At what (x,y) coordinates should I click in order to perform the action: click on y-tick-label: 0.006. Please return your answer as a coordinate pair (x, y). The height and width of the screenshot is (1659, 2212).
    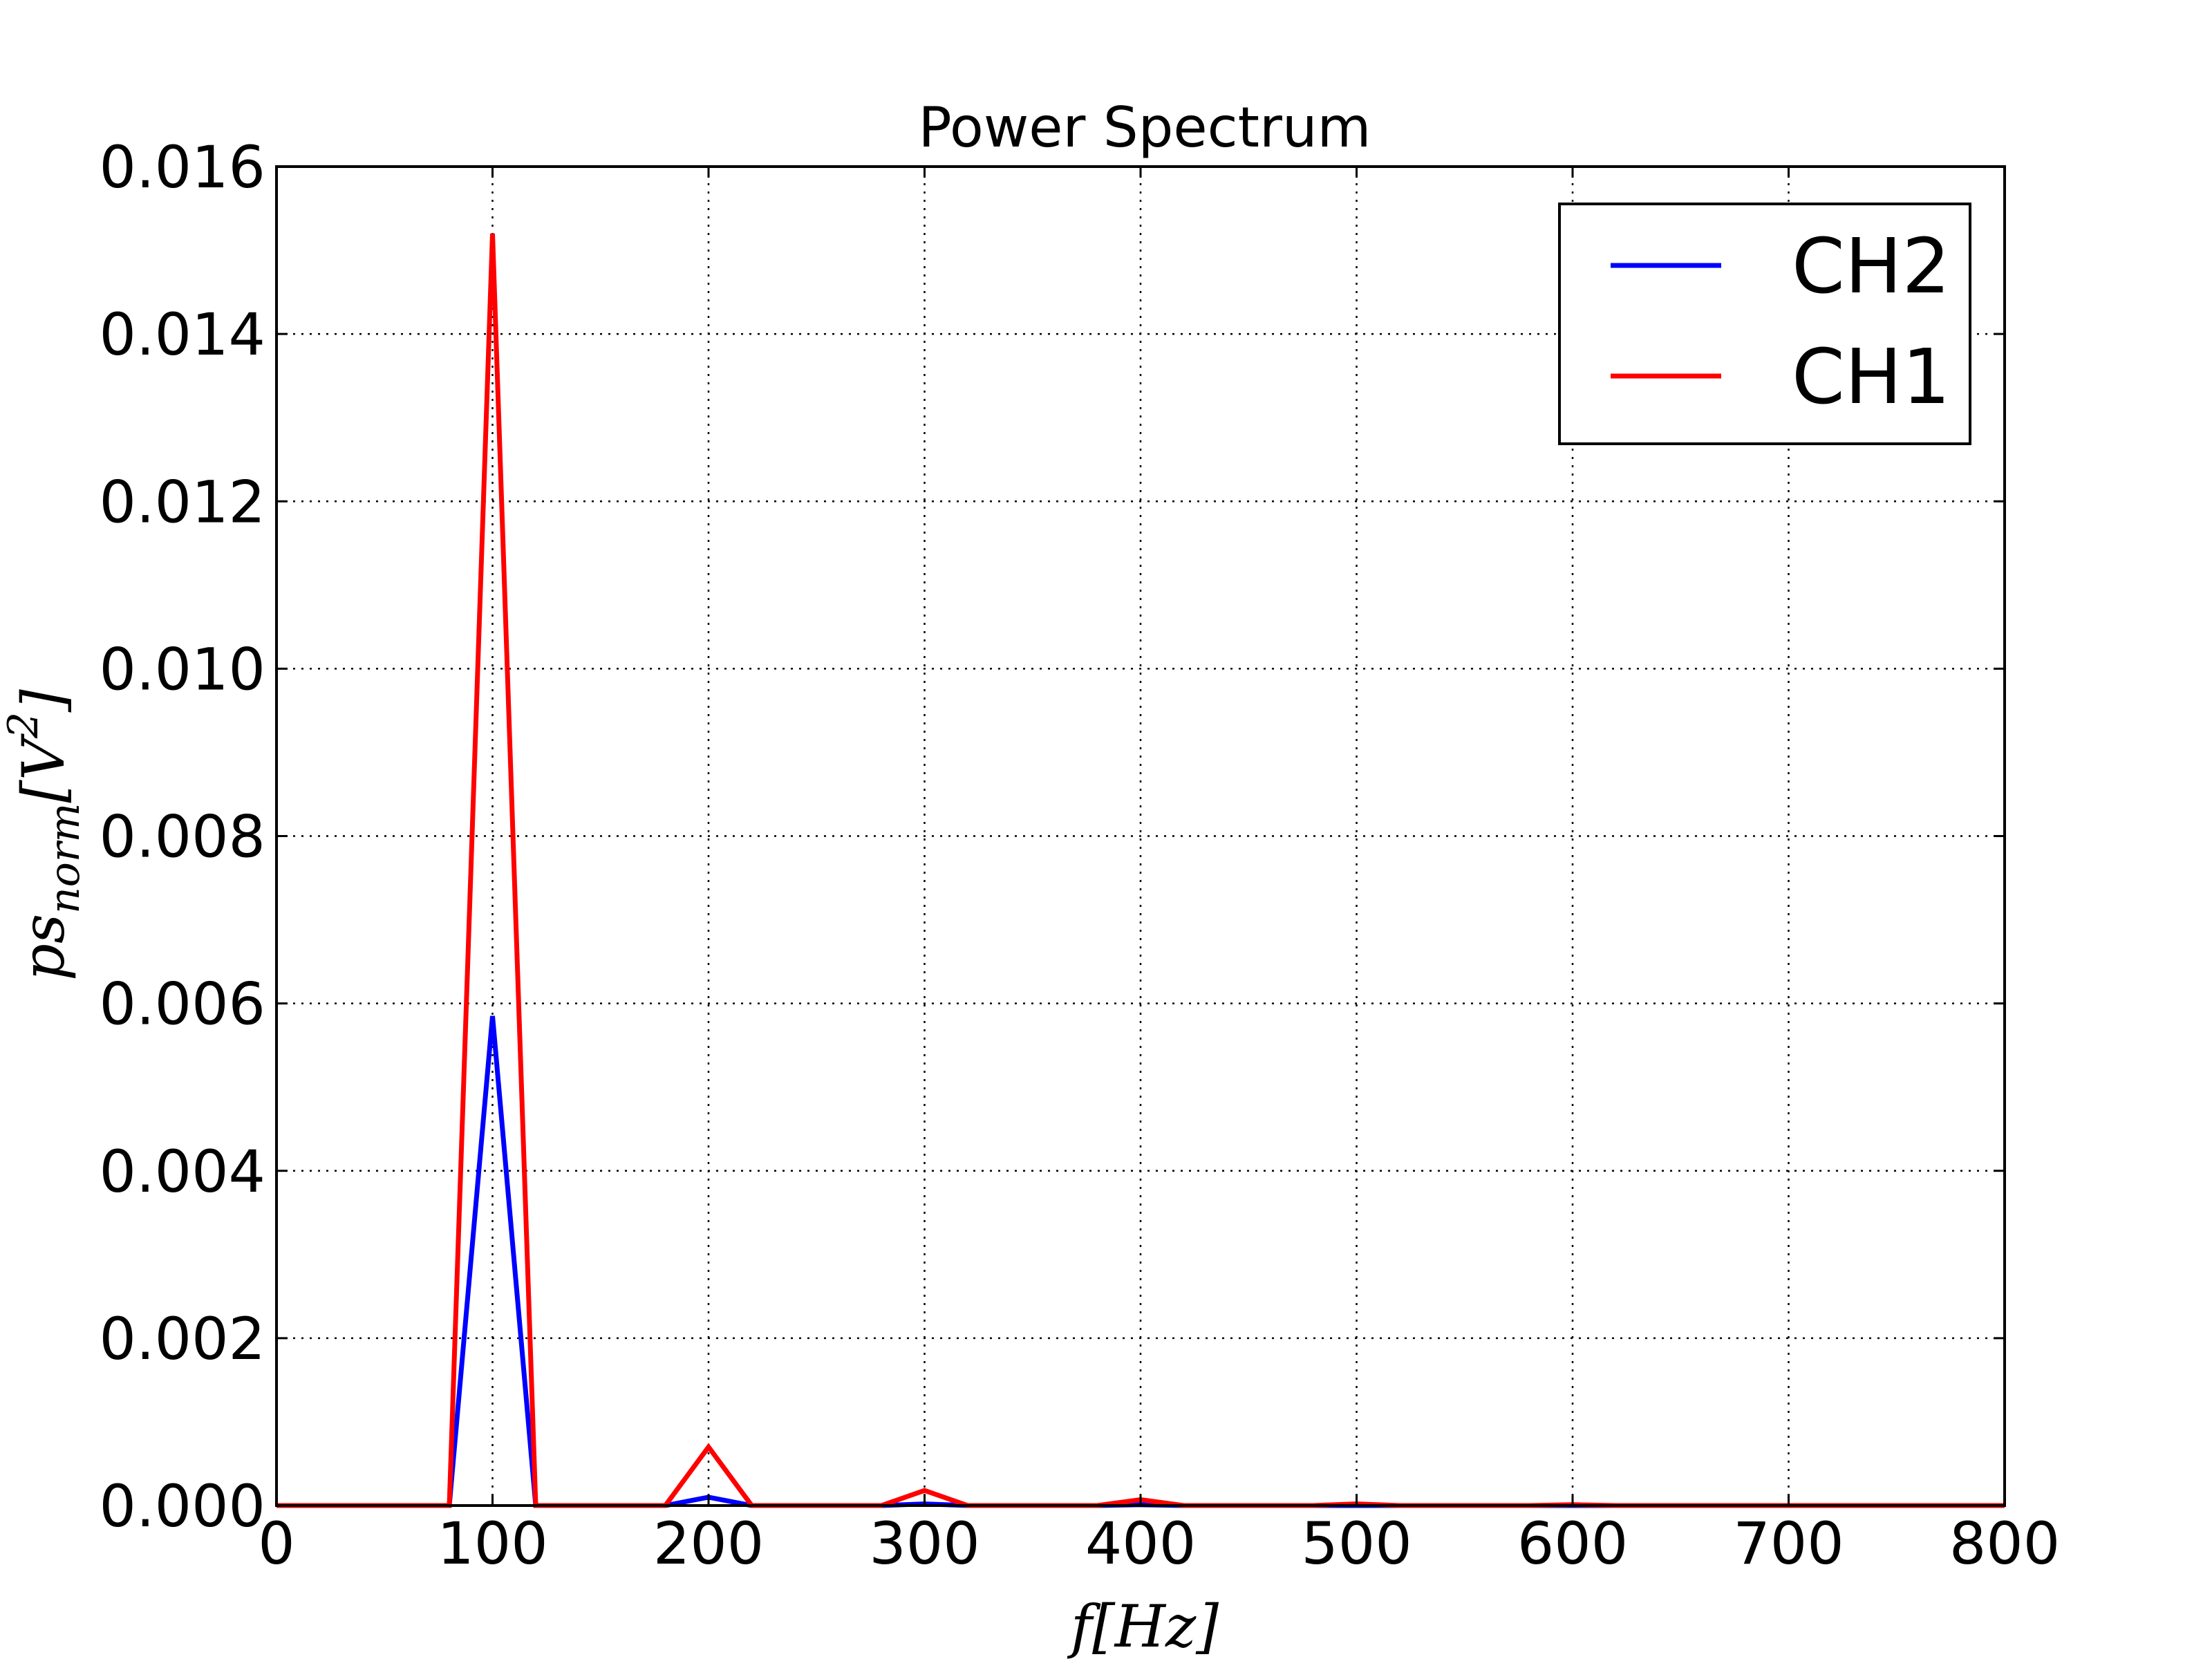
    Looking at the image, I should click on (182, 1004).